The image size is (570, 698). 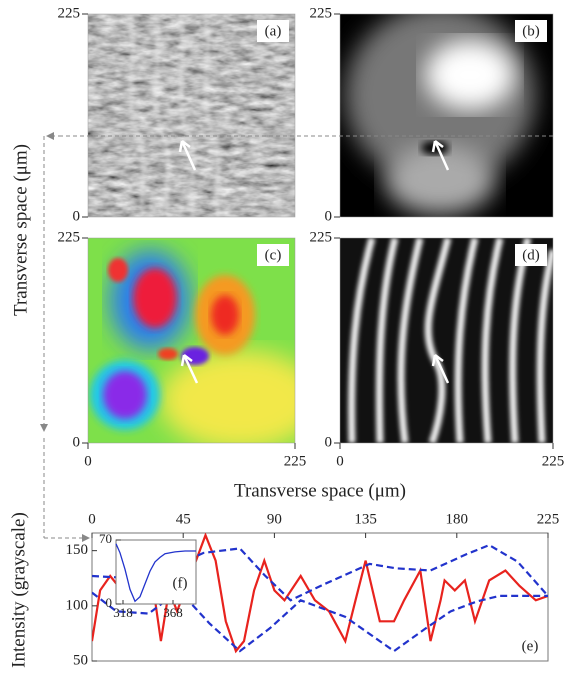 I want to click on x-tick-label: 368, so click(x=173, y=612).